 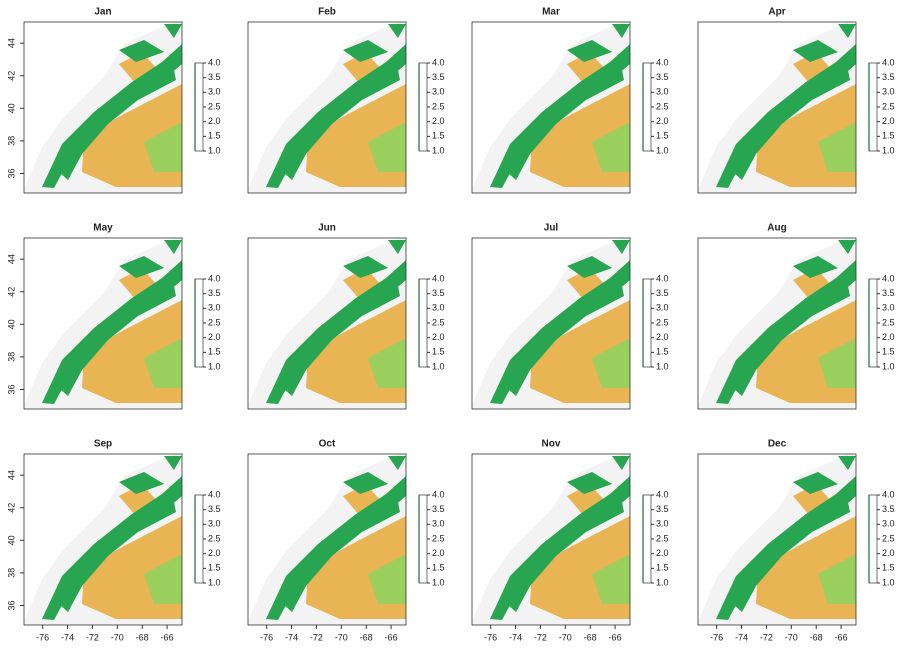 I want to click on panel-title: Nov, so click(x=551, y=444).